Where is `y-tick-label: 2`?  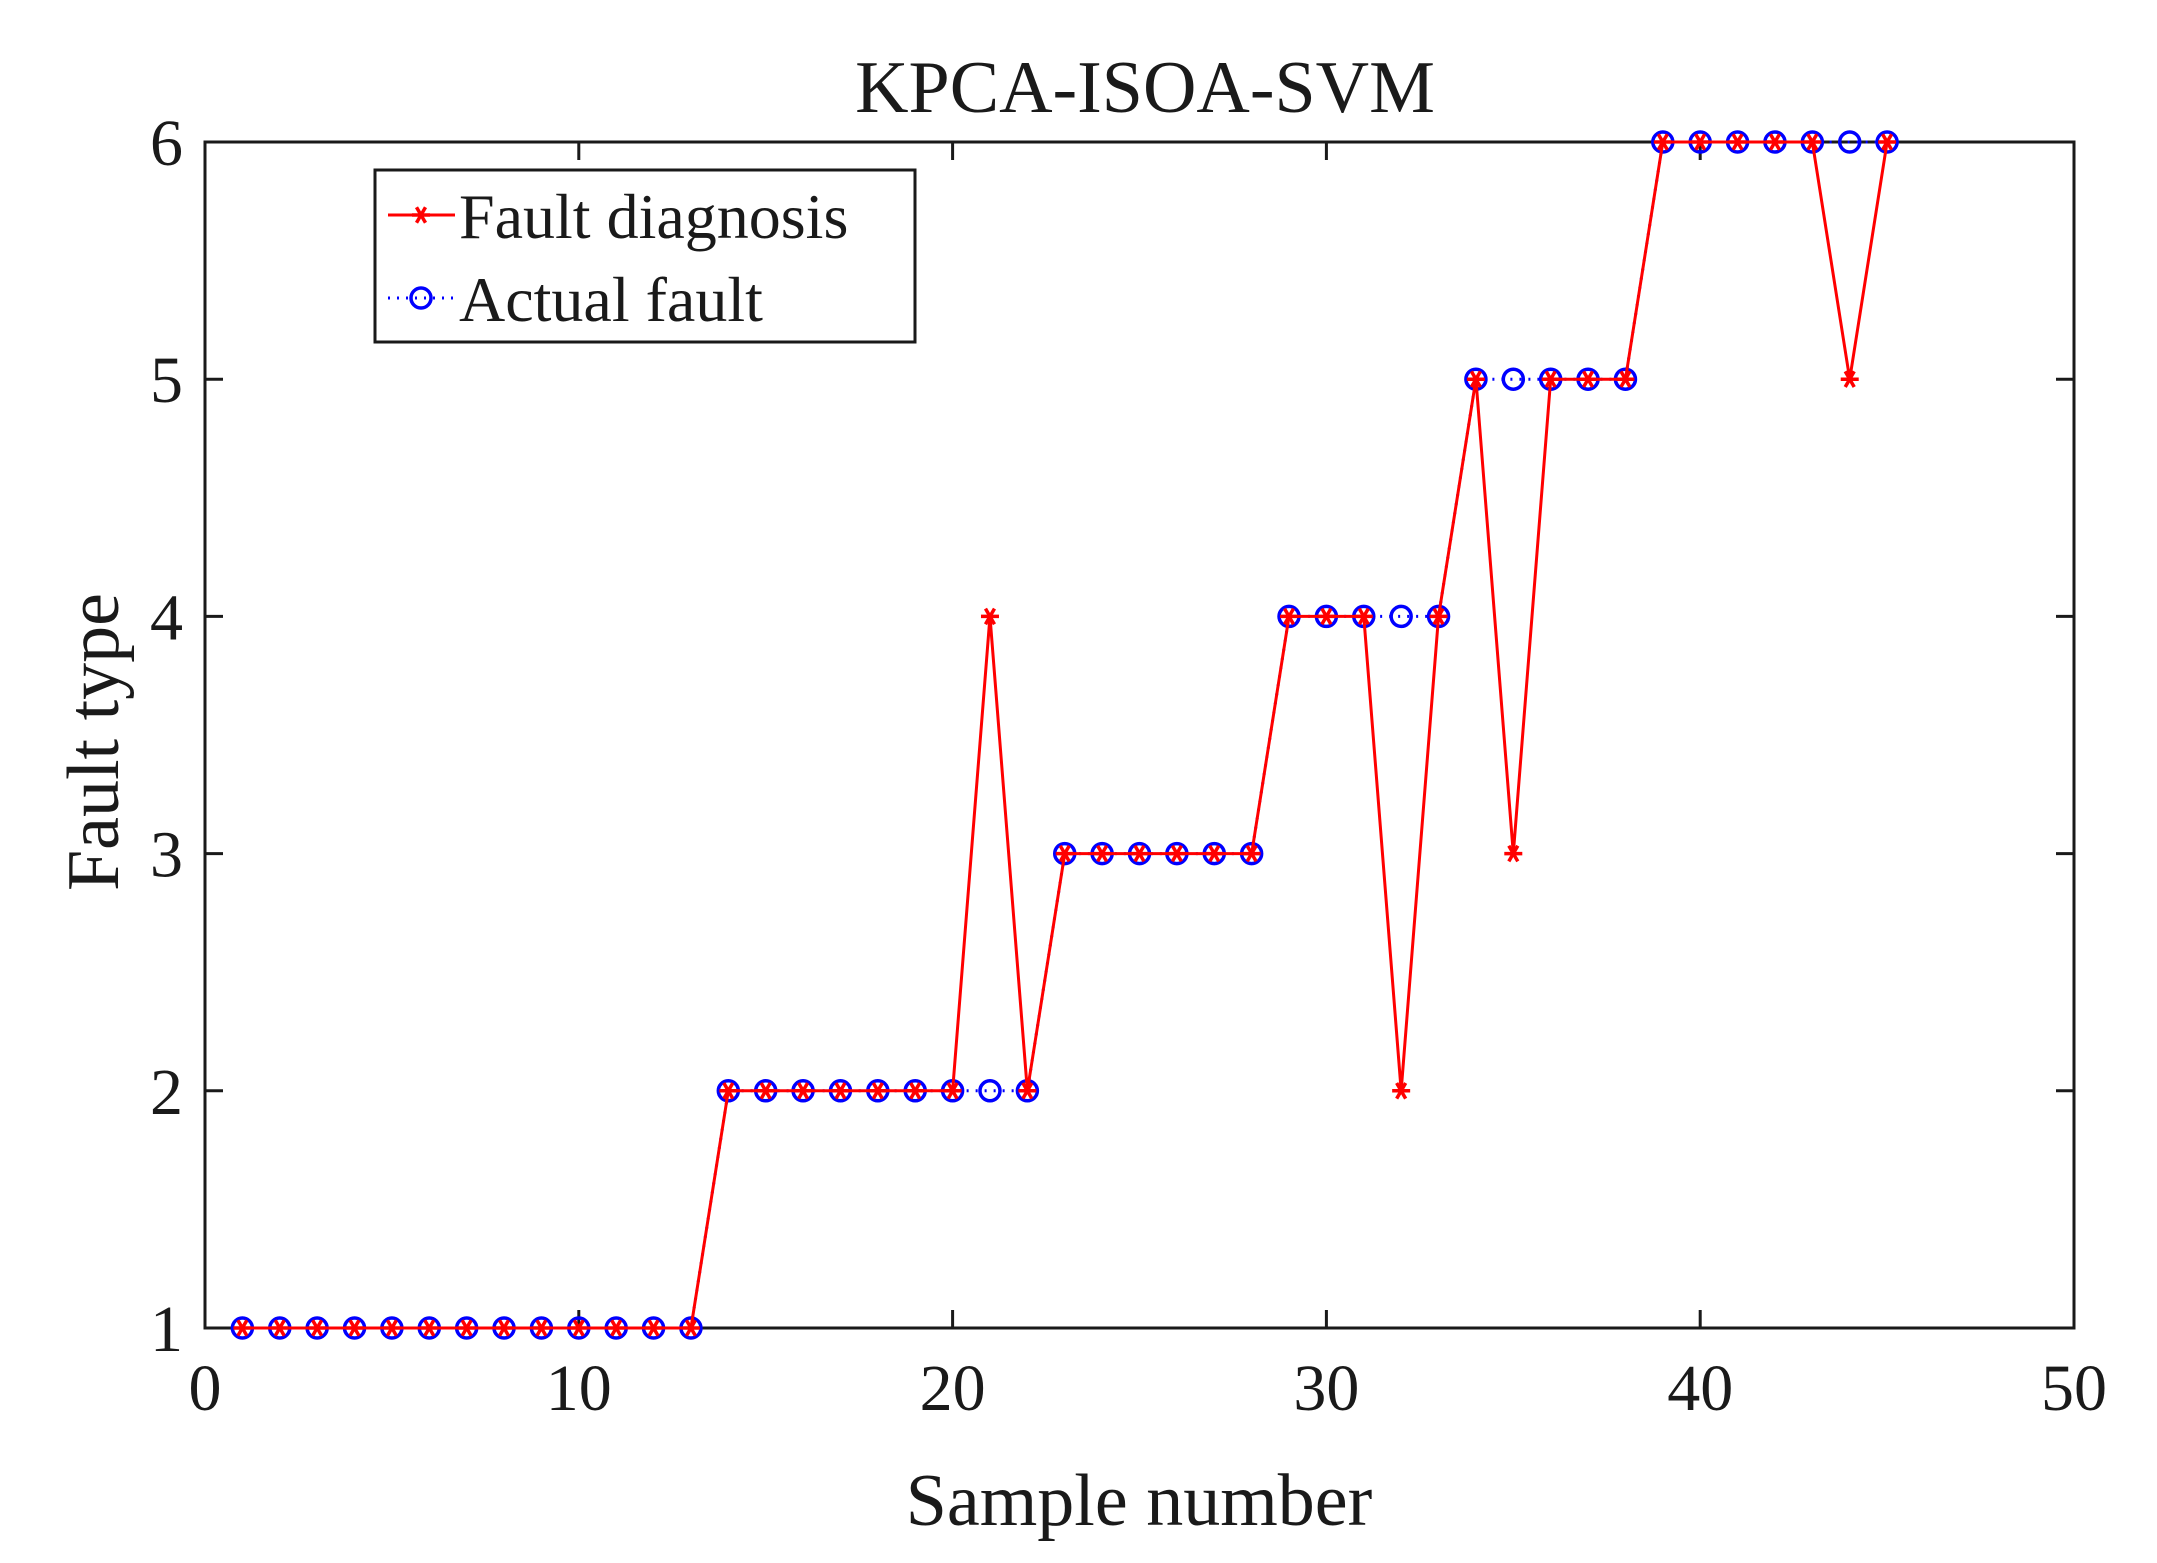 y-tick-label: 2 is located at coordinates (166, 1092).